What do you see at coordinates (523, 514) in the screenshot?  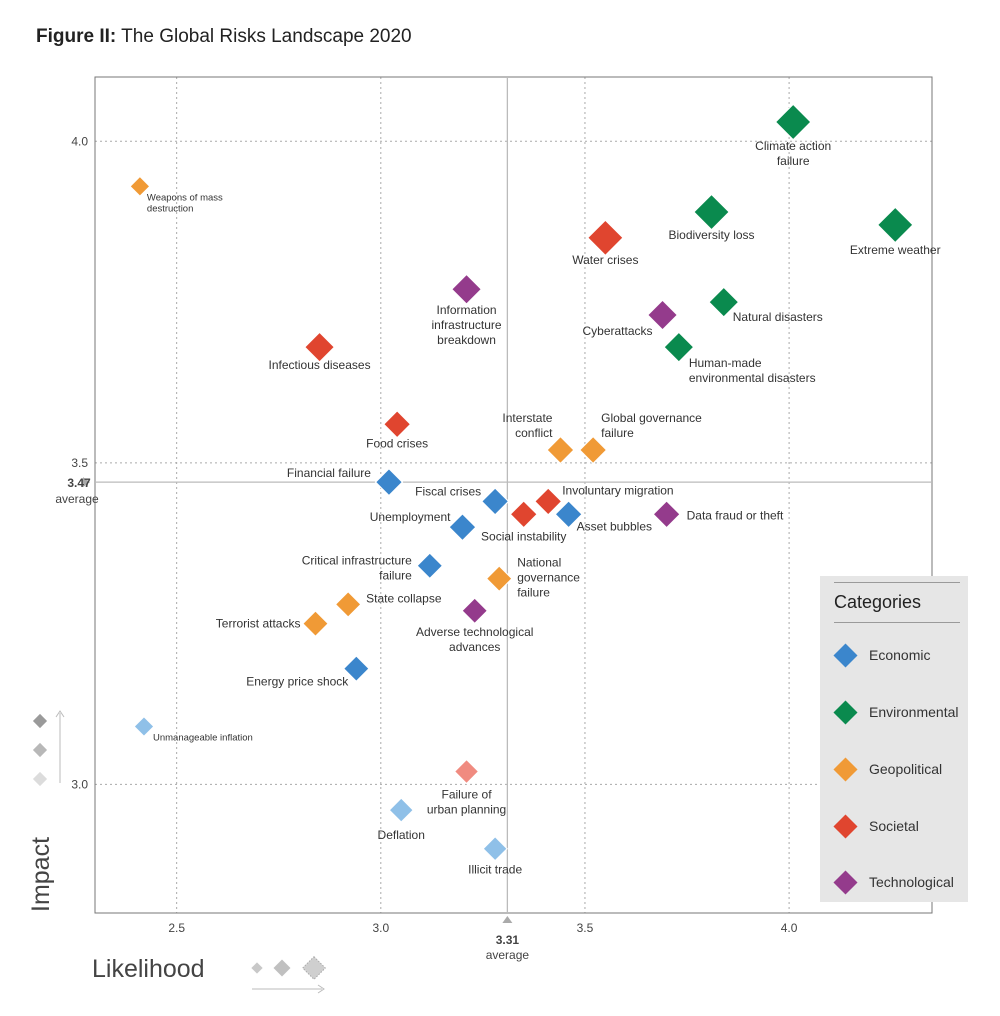 I see `point-social-instability` at bounding box center [523, 514].